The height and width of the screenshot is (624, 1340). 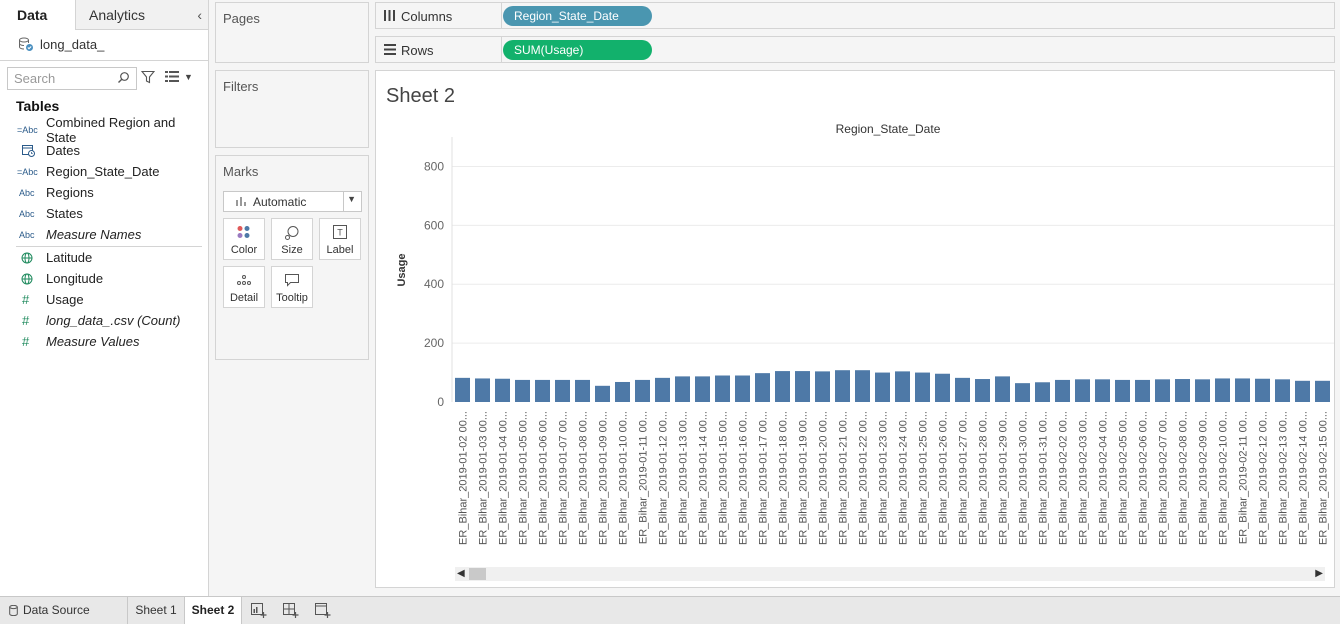 I want to click on rows-shelf: Rows SUM(Usage), so click(x=855, y=49).